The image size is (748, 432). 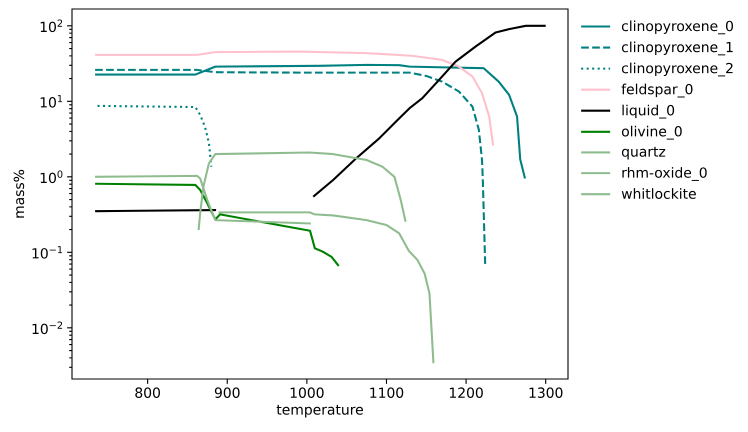 I want to click on legend-label: clinopyroxene_1, so click(x=677, y=49).